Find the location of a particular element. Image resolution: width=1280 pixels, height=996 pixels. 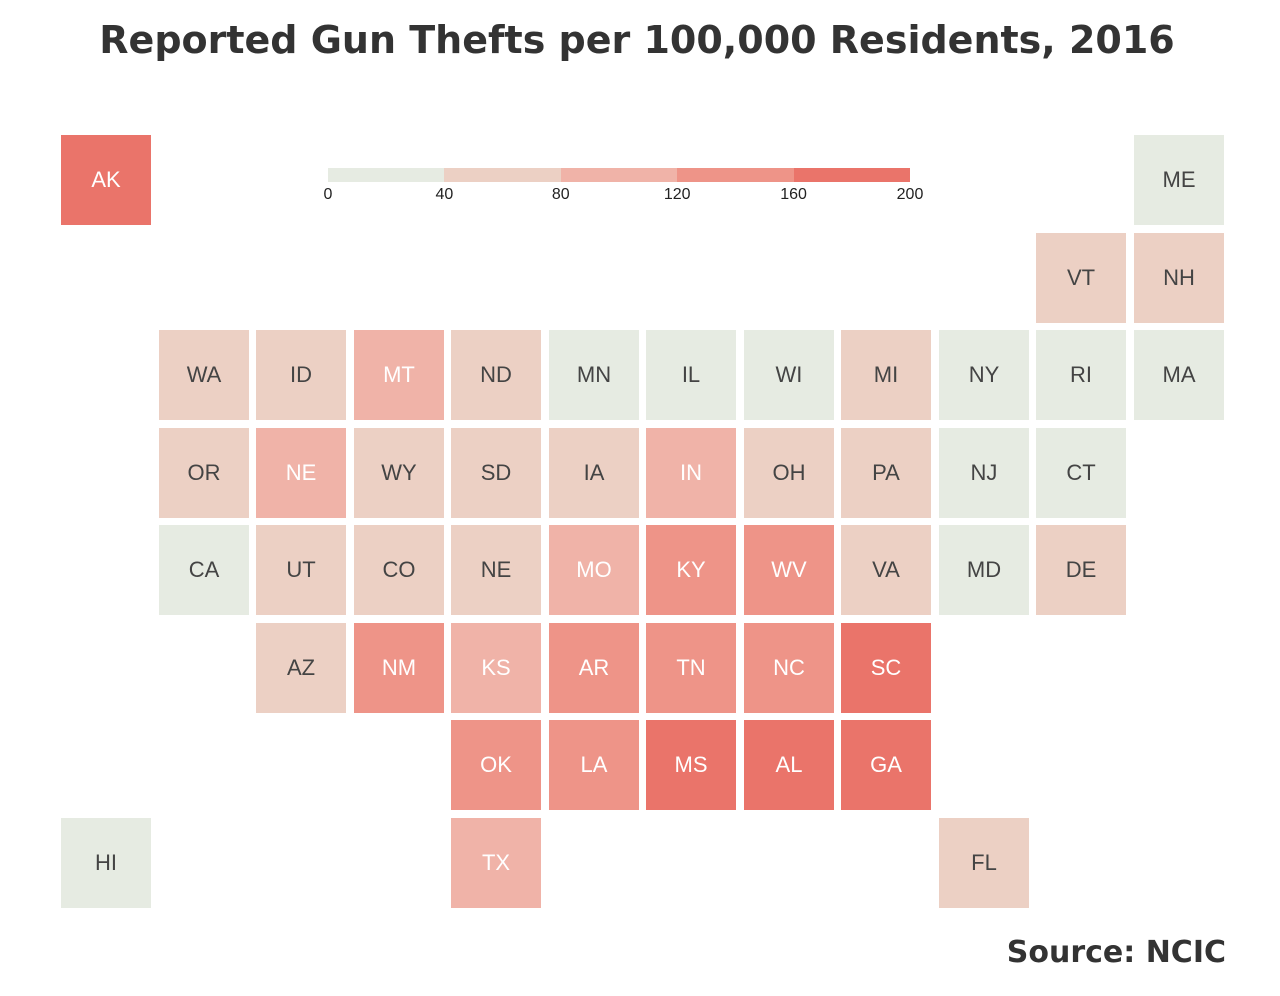

state-tile-ma: MA is located at coordinates (1179, 375).